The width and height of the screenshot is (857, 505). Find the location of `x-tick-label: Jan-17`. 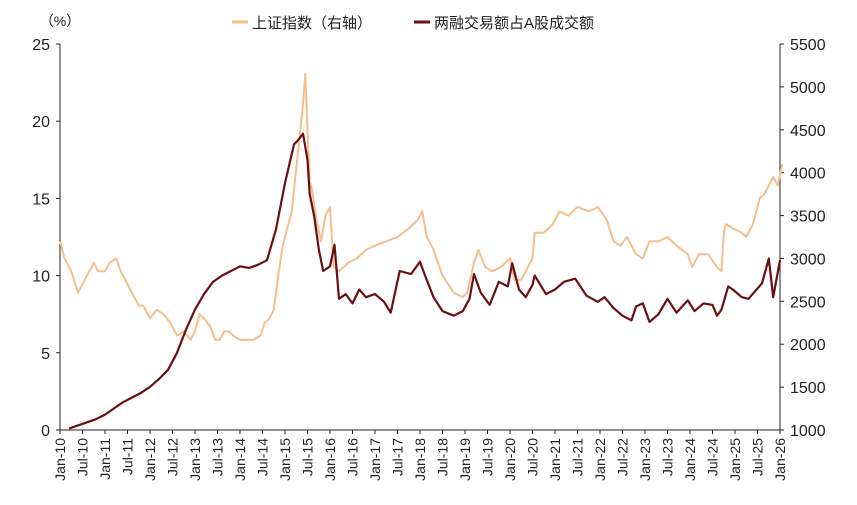

x-tick-label: Jan-17 is located at coordinates (375, 459).